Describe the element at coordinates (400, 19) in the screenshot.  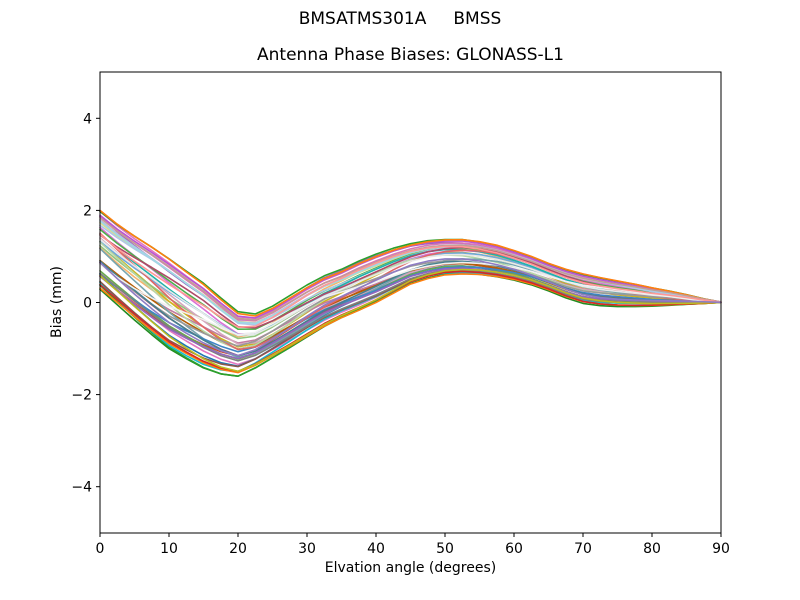
I see `figure-suptitle: BMSATMS301A BMSS` at that location.